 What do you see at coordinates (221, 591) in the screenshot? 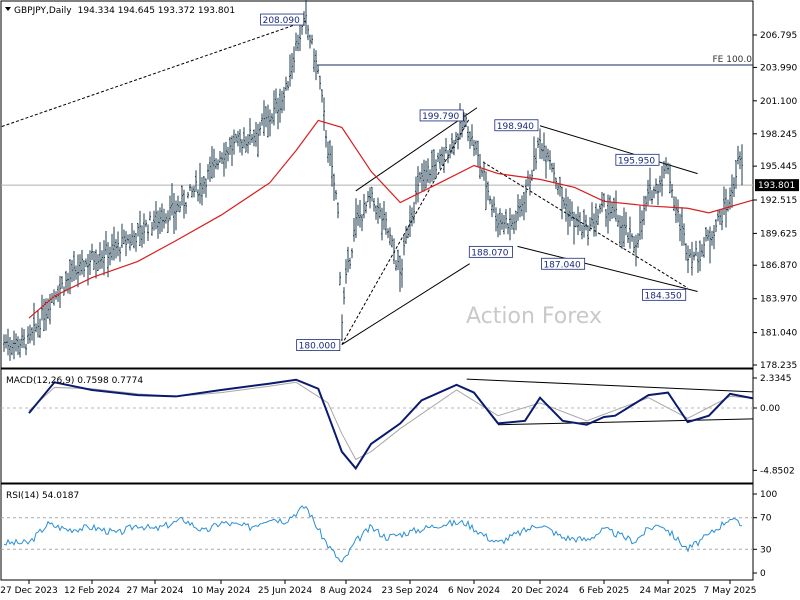
I see `x-axis-label: 10 May 2024` at bounding box center [221, 591].